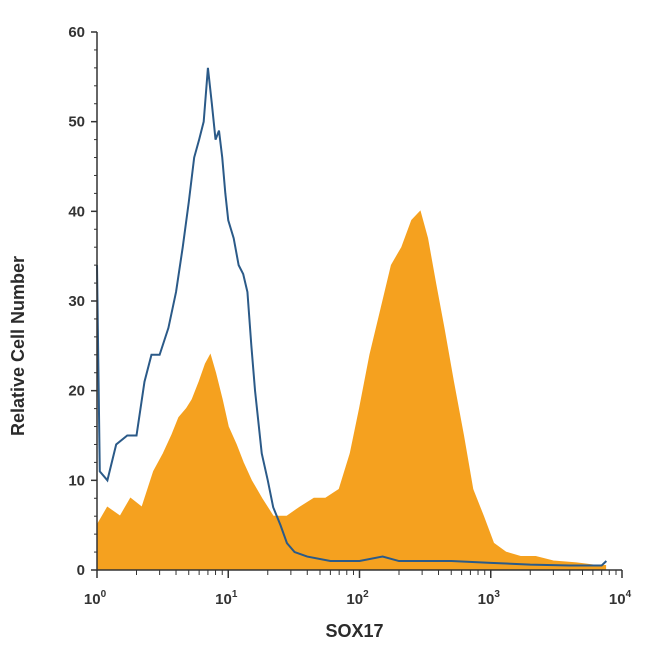 This screenshot has height=650, width=650. What do you see at coordinates (76, 480) in the screenshot?
I see `y-tick-label: 10` at bounding box center [76, 480].